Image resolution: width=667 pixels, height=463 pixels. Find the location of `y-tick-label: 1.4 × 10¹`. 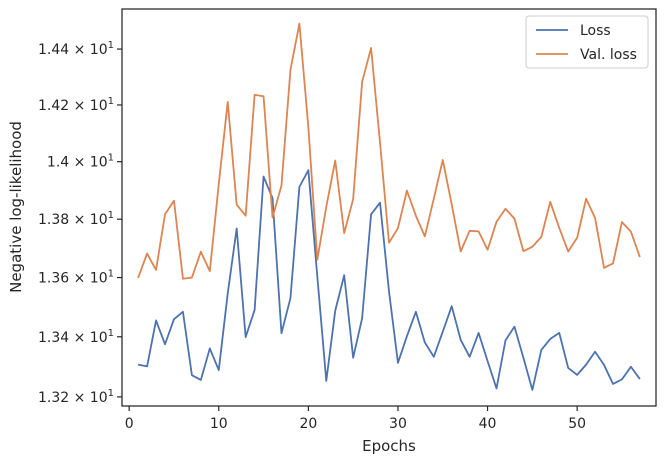

y-tick-label: 1.4 × 10¹ is located at coordinates (80, 162).